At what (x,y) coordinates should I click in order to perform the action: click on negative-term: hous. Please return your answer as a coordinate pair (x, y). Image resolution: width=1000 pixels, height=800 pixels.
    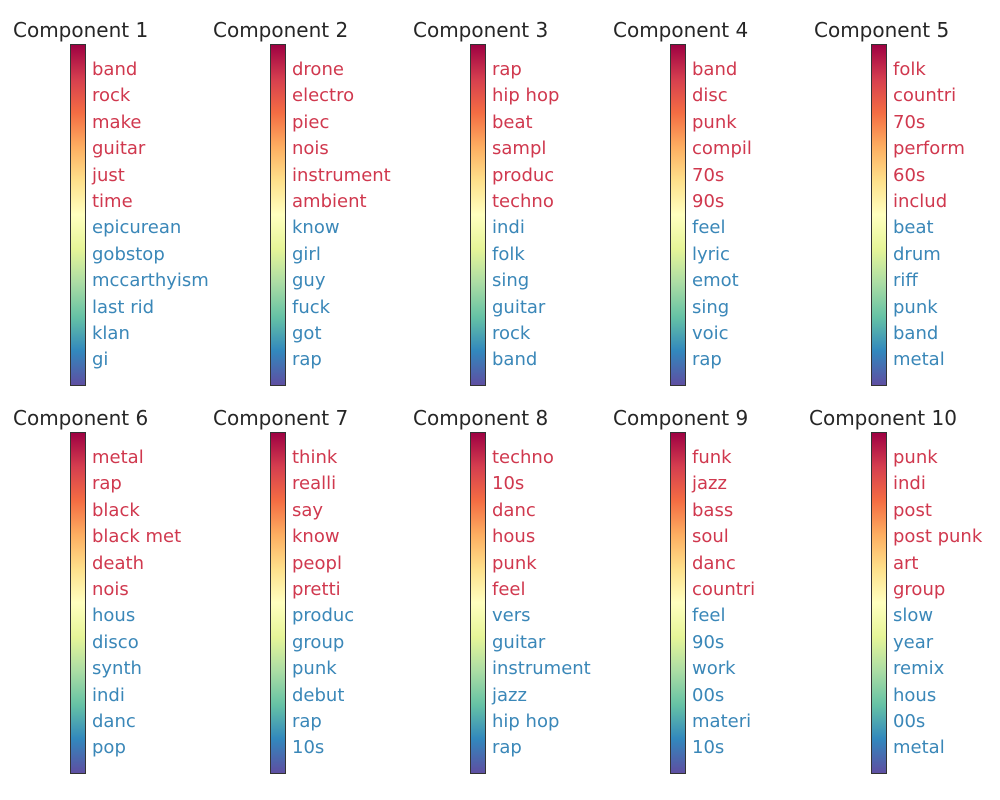
    Looking at the image, I should click on (915, 695).